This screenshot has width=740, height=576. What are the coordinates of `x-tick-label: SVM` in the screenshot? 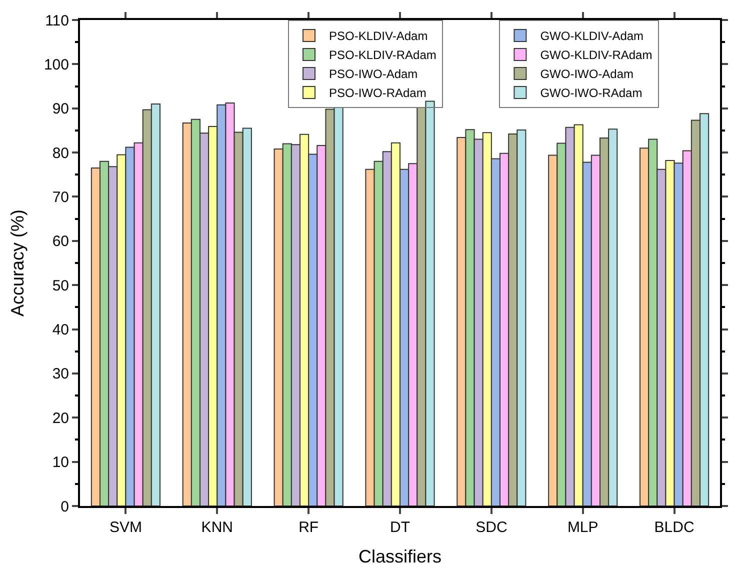 It's located at (125, 527).